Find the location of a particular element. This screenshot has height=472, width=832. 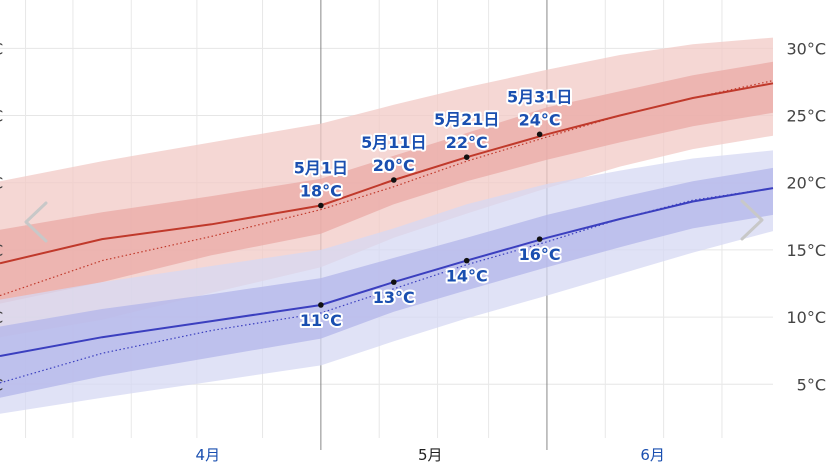

annotation-value: 24°C is located at coordinates (540, 119).